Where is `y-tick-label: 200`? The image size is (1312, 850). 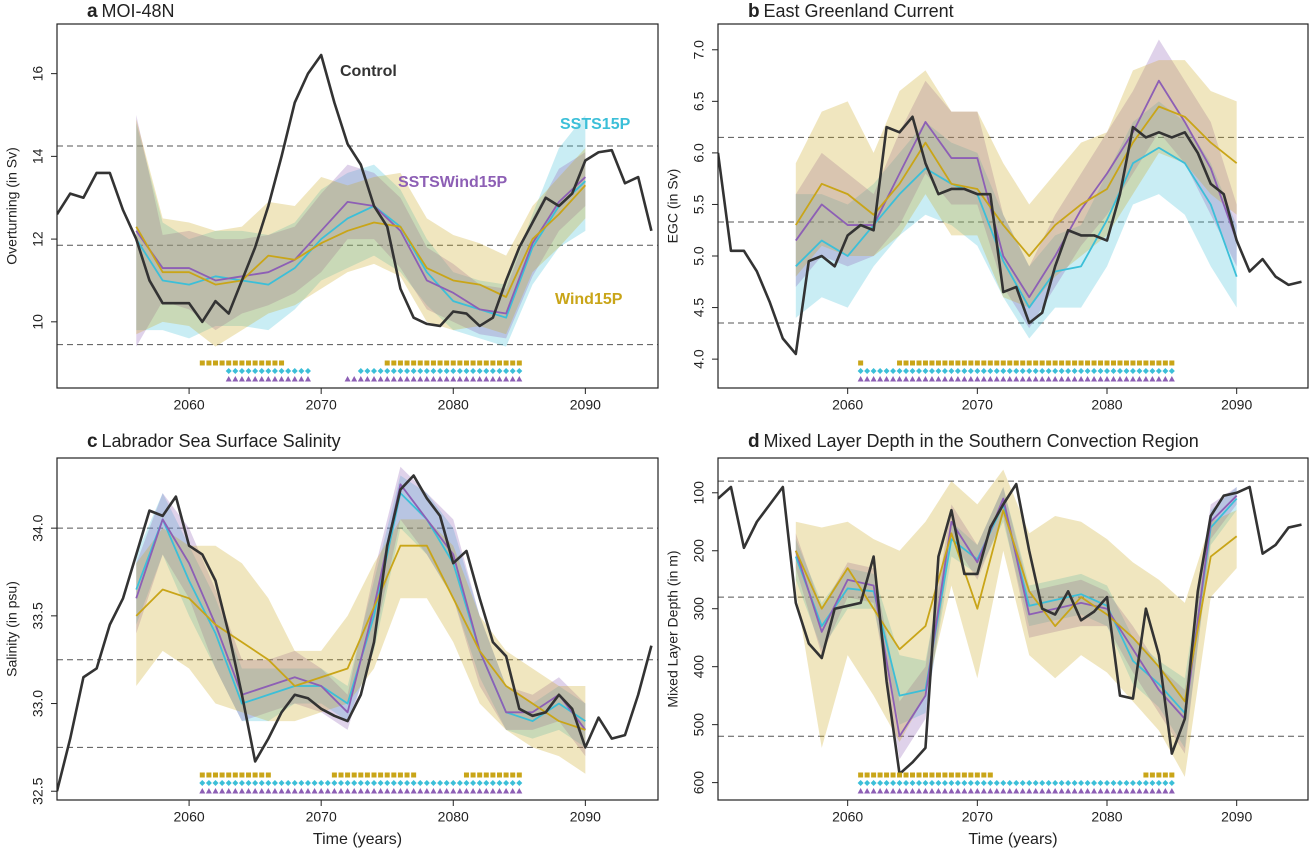
y-tick-label: 200 is located at coordinates (699, 551).